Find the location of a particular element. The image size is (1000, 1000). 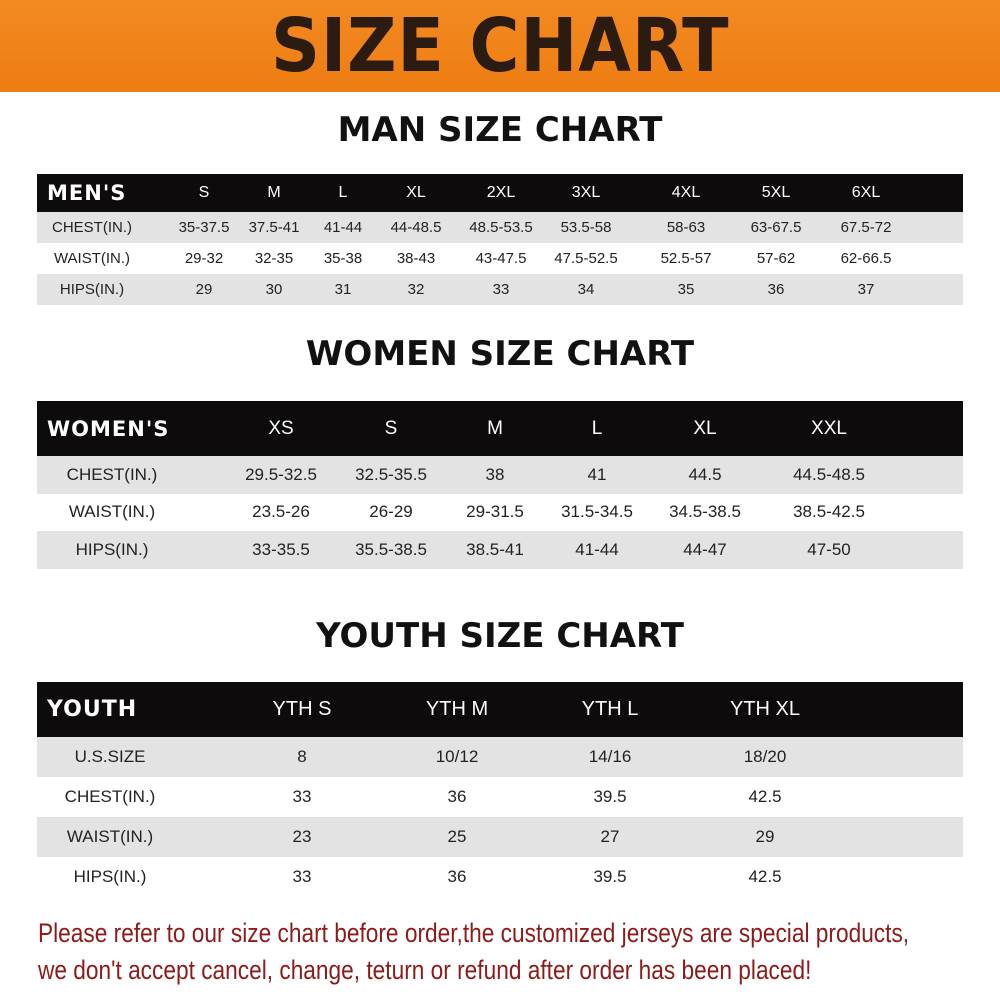

table-cell: 44-47 is located at coordinates (705, 549).